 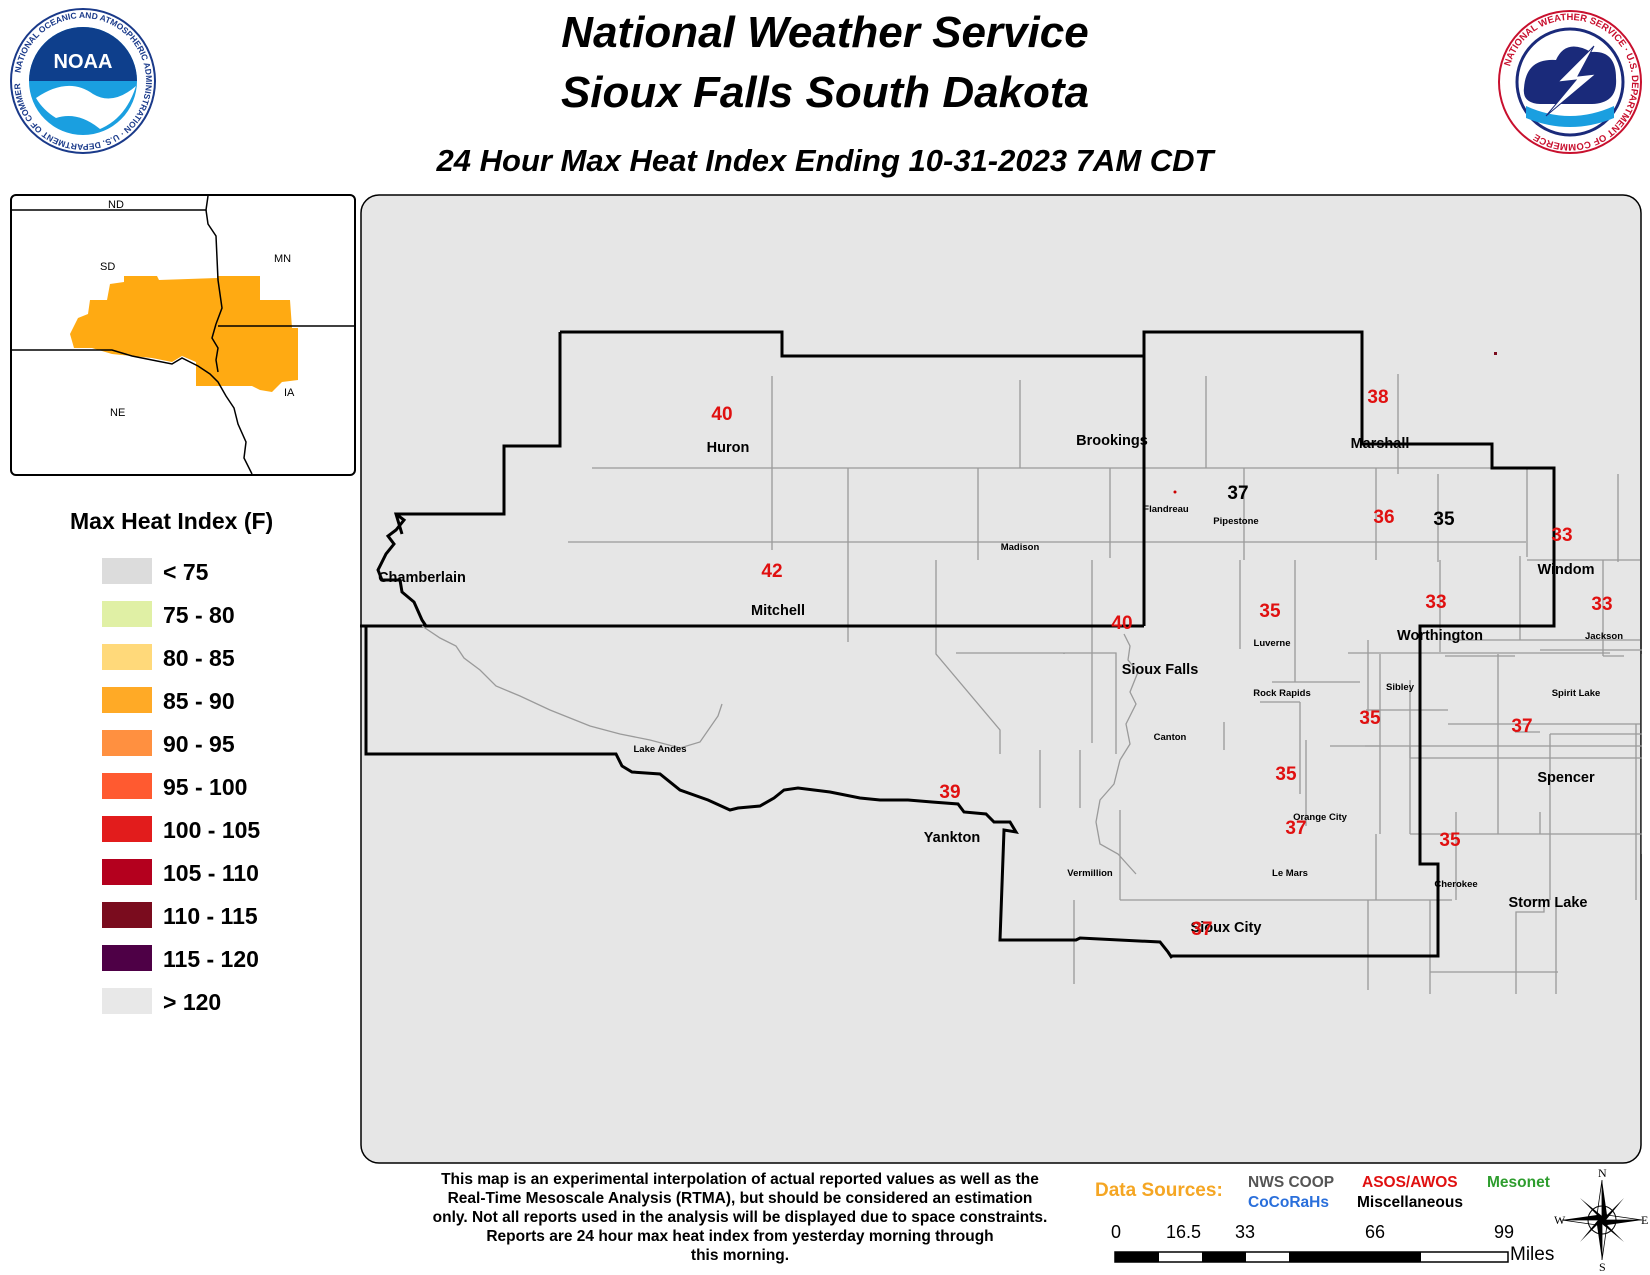 What do you see at coordinates (83, 62) in the screenshot?
I see `noaa-logo-text: NOAA` at bounding box center [83, 62].